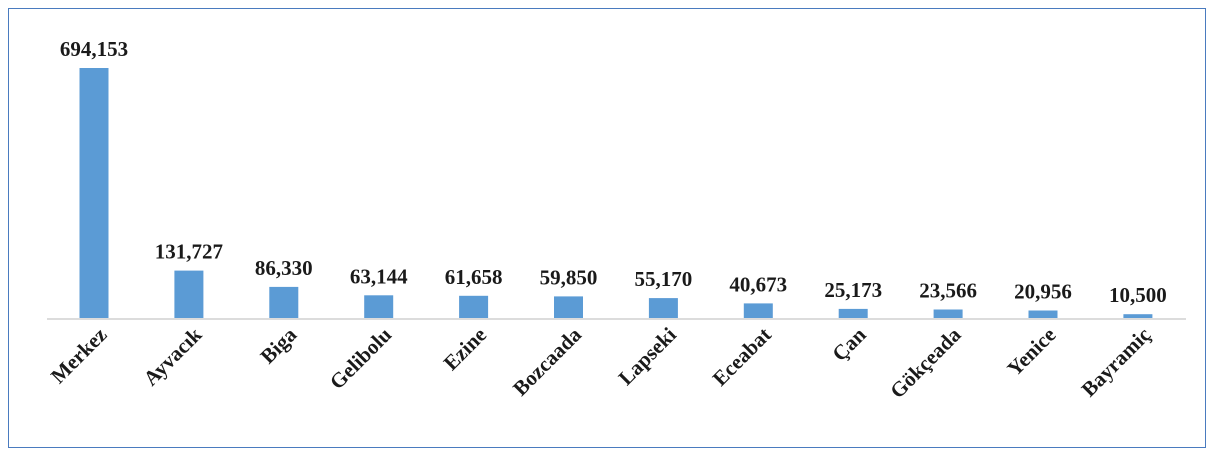 The width and height of the screenshot is (1215, 457). I want to click on category-label-11: Bayramiç, so click(1116, 362).